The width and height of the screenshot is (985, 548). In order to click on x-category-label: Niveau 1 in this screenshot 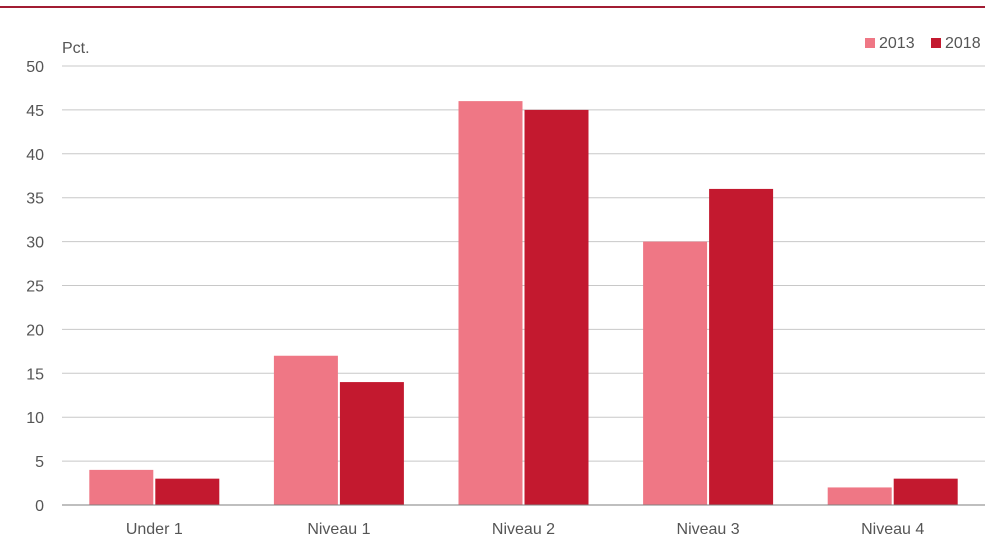, I will do `click(338, 529)`.